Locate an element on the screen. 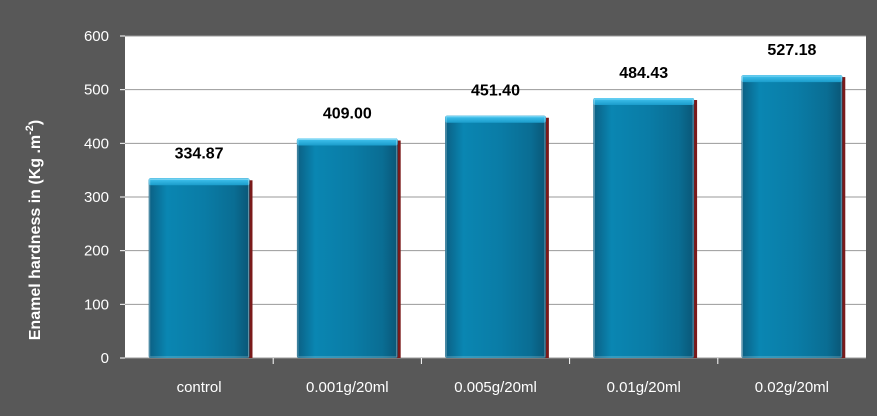  y-tick-label: 100 is located at coordinates (96, 304).